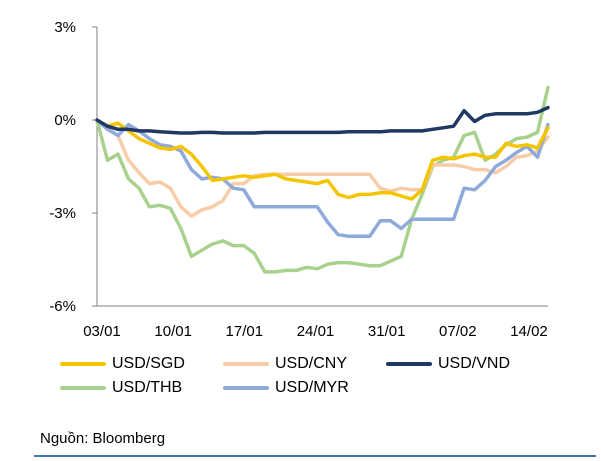 This screenshot has height=461, width=601. Describe the element at coordinates (322, 159) in the screenshot. I see `series-line-usd-sgd` at that location.